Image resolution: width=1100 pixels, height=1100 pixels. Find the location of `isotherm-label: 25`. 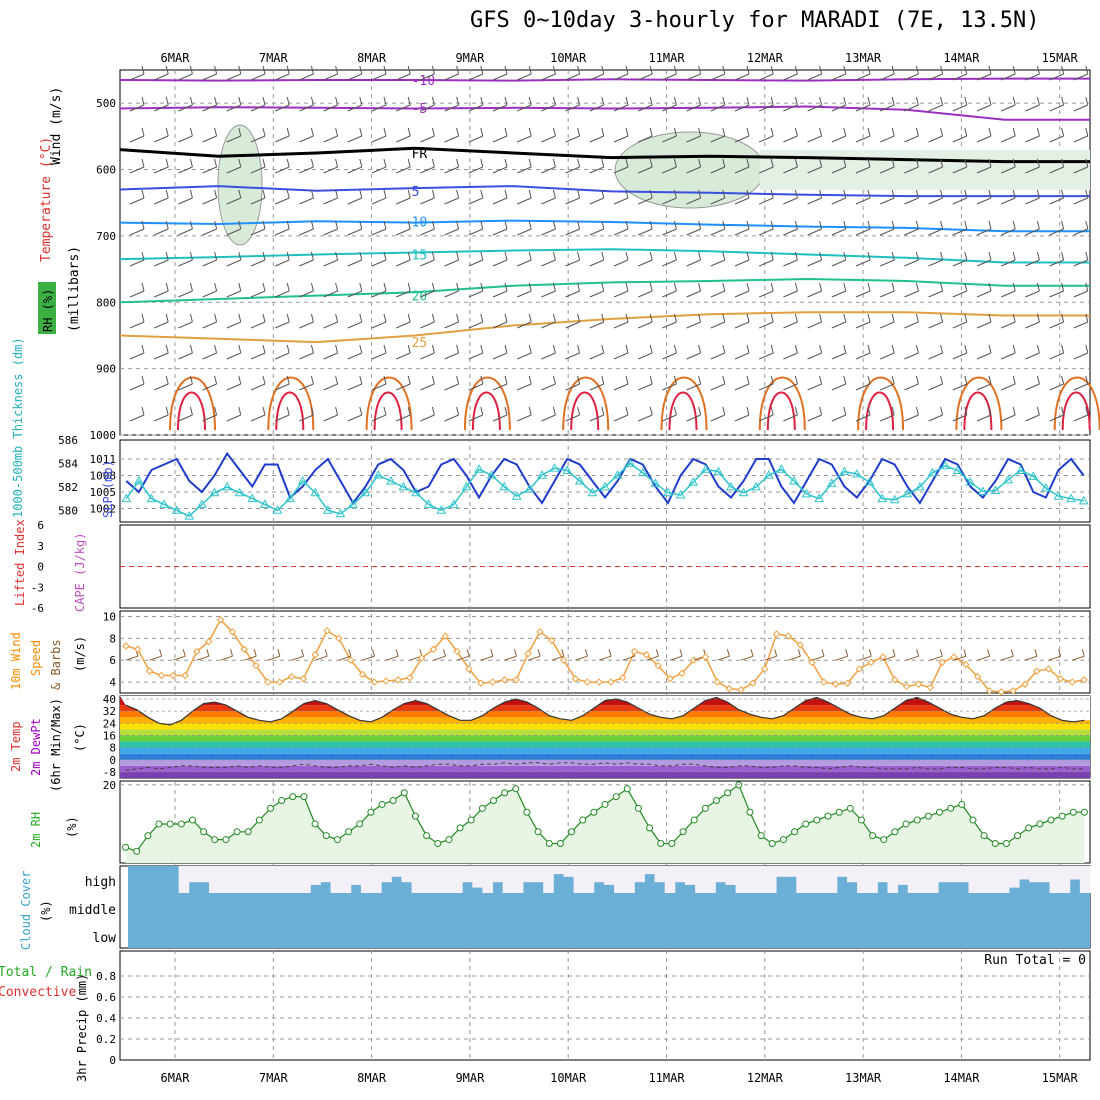

isotherm-label: 25 is located at coordinates (420, 343).